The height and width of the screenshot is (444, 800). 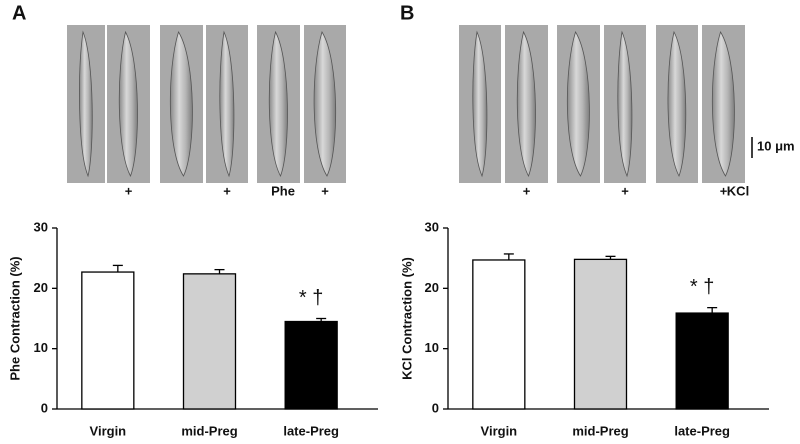 What do you see at coordinates (14, 318) in the screenshot?
I see `y-axis-label: Phe Contraction (%)` at bounding box center [14, 318].